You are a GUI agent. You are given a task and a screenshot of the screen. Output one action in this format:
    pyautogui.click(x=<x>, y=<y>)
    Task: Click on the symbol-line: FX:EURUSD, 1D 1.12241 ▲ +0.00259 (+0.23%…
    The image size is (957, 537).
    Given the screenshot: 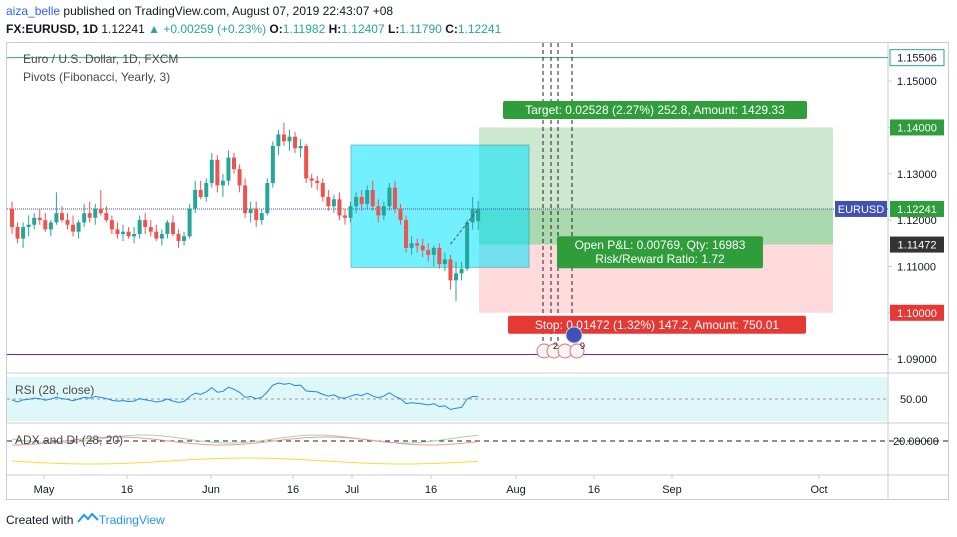 What is the action you would take?
    pyautogui.click(x=253, y=29)
    